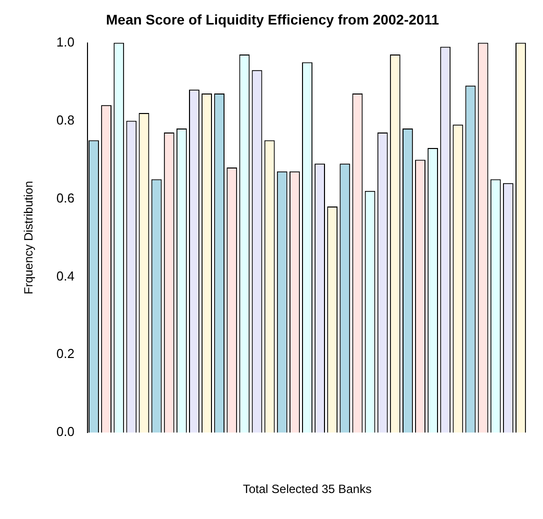 This screenshot has height=519, width=543. Describe the element at coordinates (65, 432) in the screenshot. I see `y-tick-label: 0.0` at that location.